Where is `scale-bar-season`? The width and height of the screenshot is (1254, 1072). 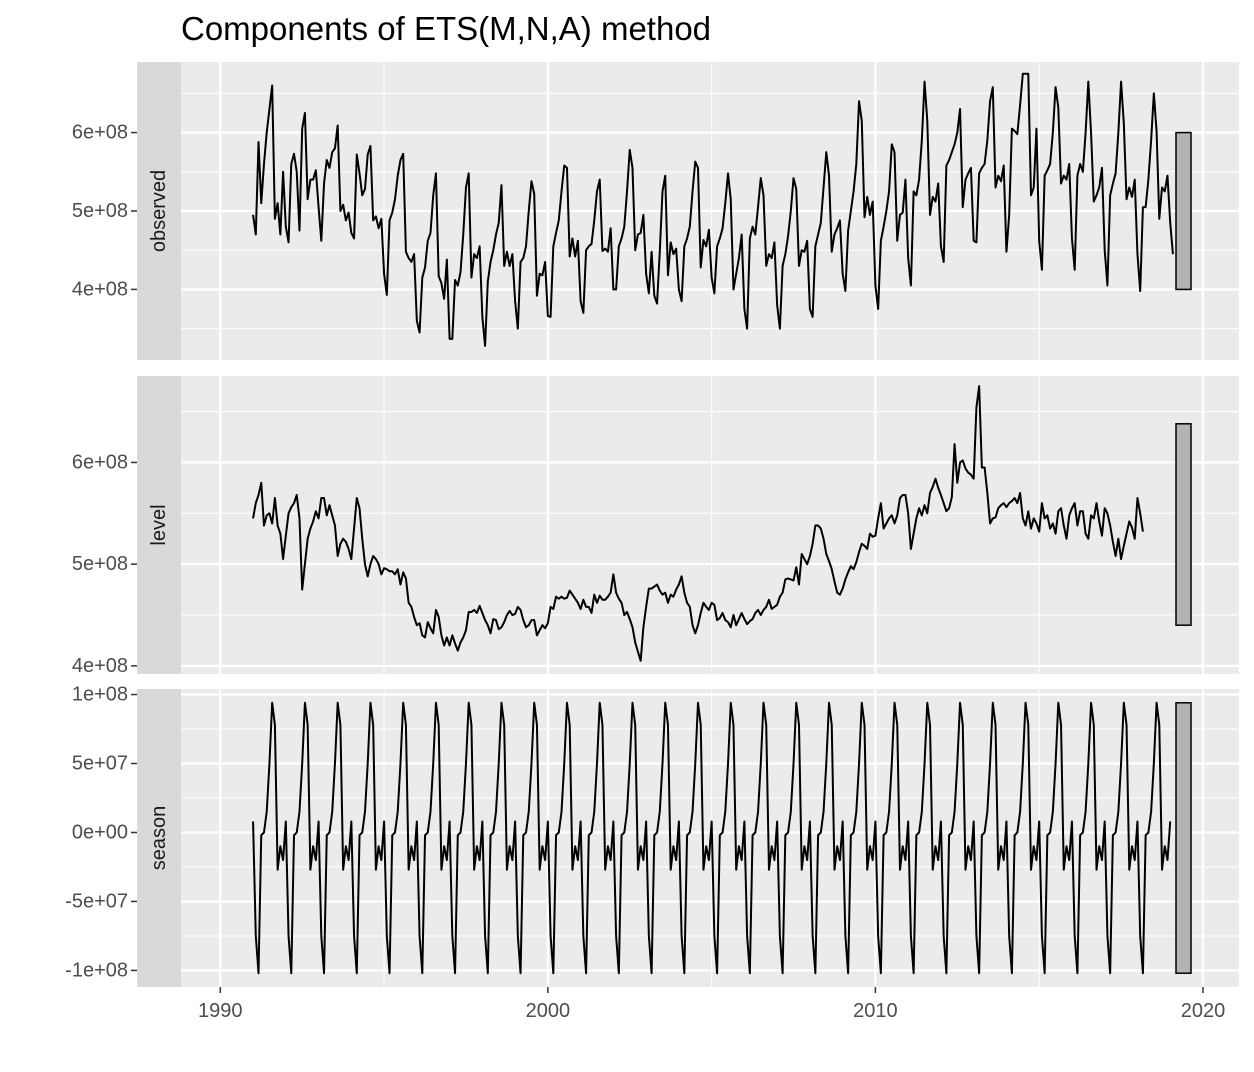
scale-bar-season is located at coordinates (1183, 838).